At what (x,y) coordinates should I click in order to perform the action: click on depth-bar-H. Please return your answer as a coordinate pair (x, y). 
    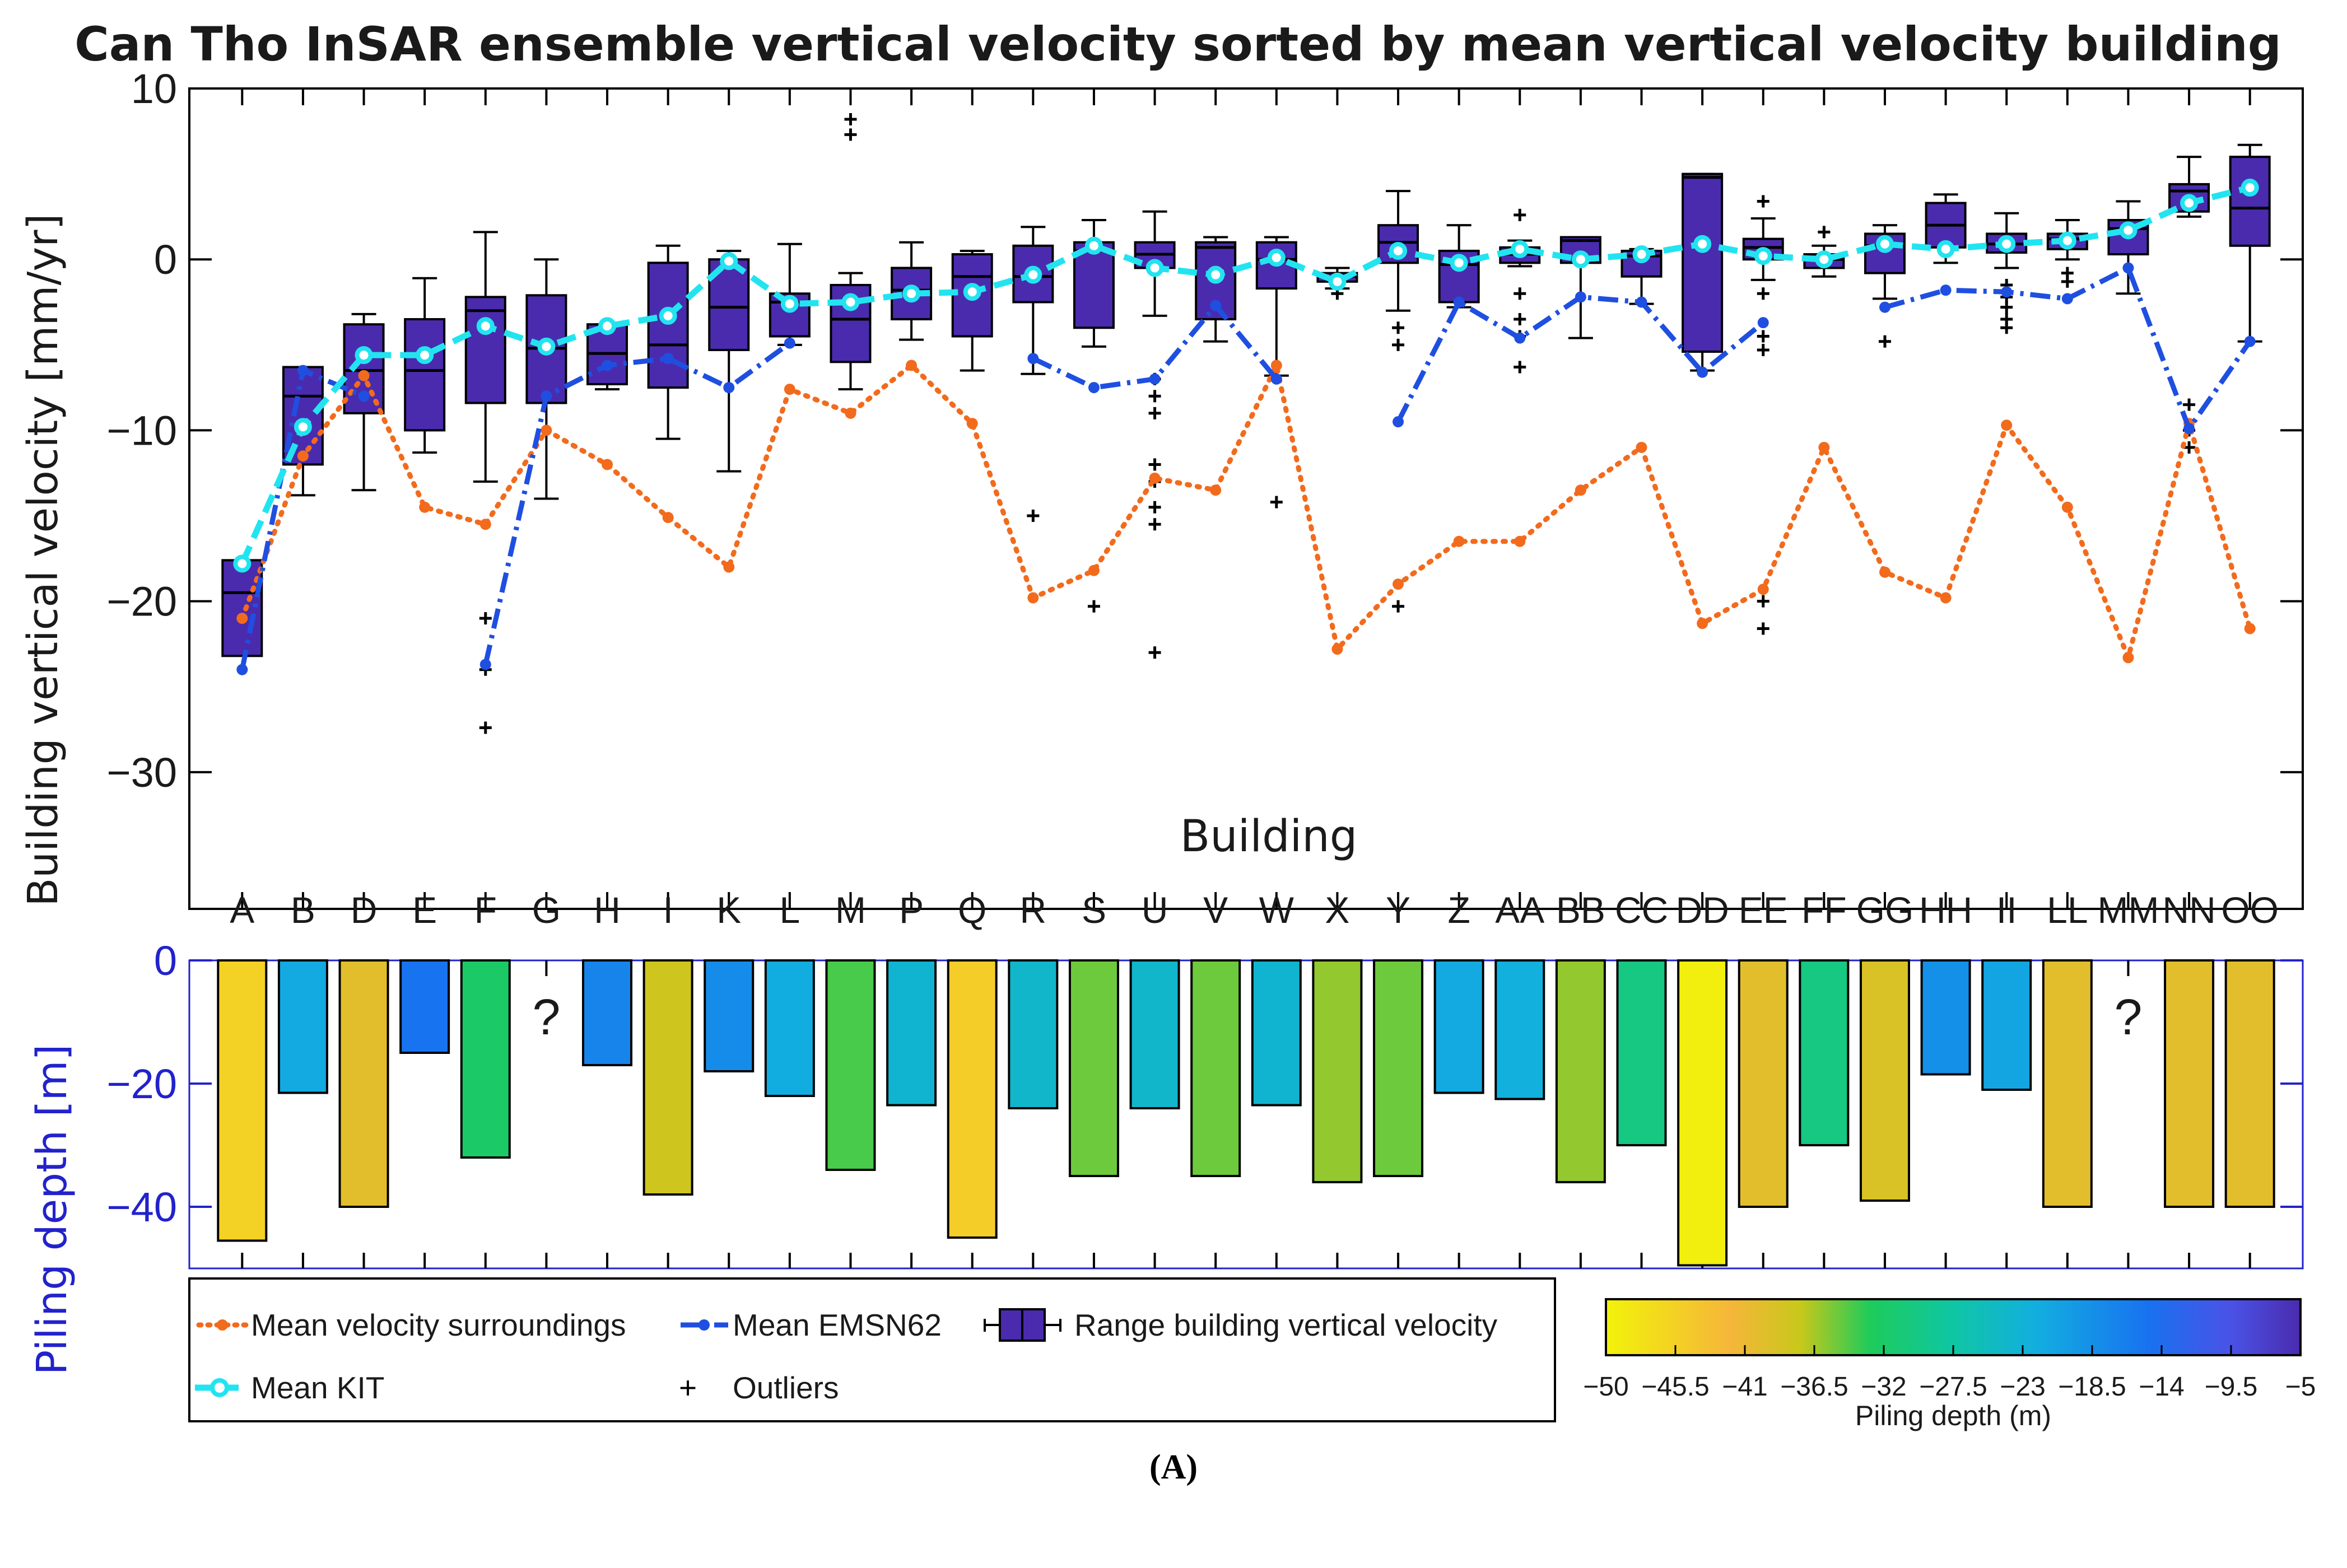
    Looking at the image, I should click on (607, 1013).